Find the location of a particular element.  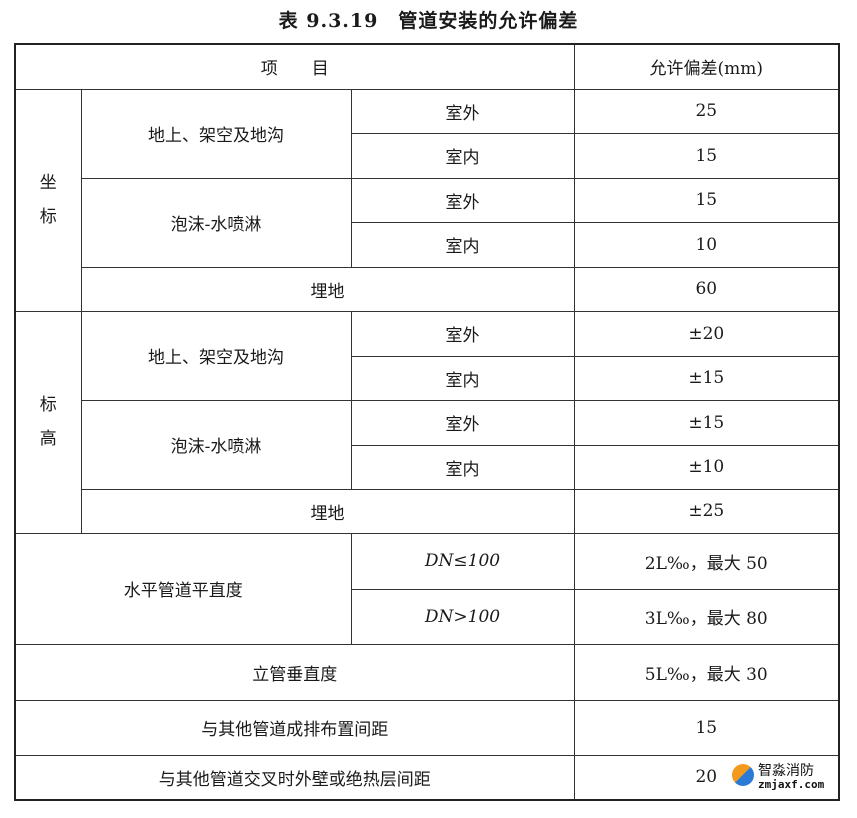

crossing-label: 与其他管道交叉时外壁或绝热层间距 is located at coordinates (294, 777).